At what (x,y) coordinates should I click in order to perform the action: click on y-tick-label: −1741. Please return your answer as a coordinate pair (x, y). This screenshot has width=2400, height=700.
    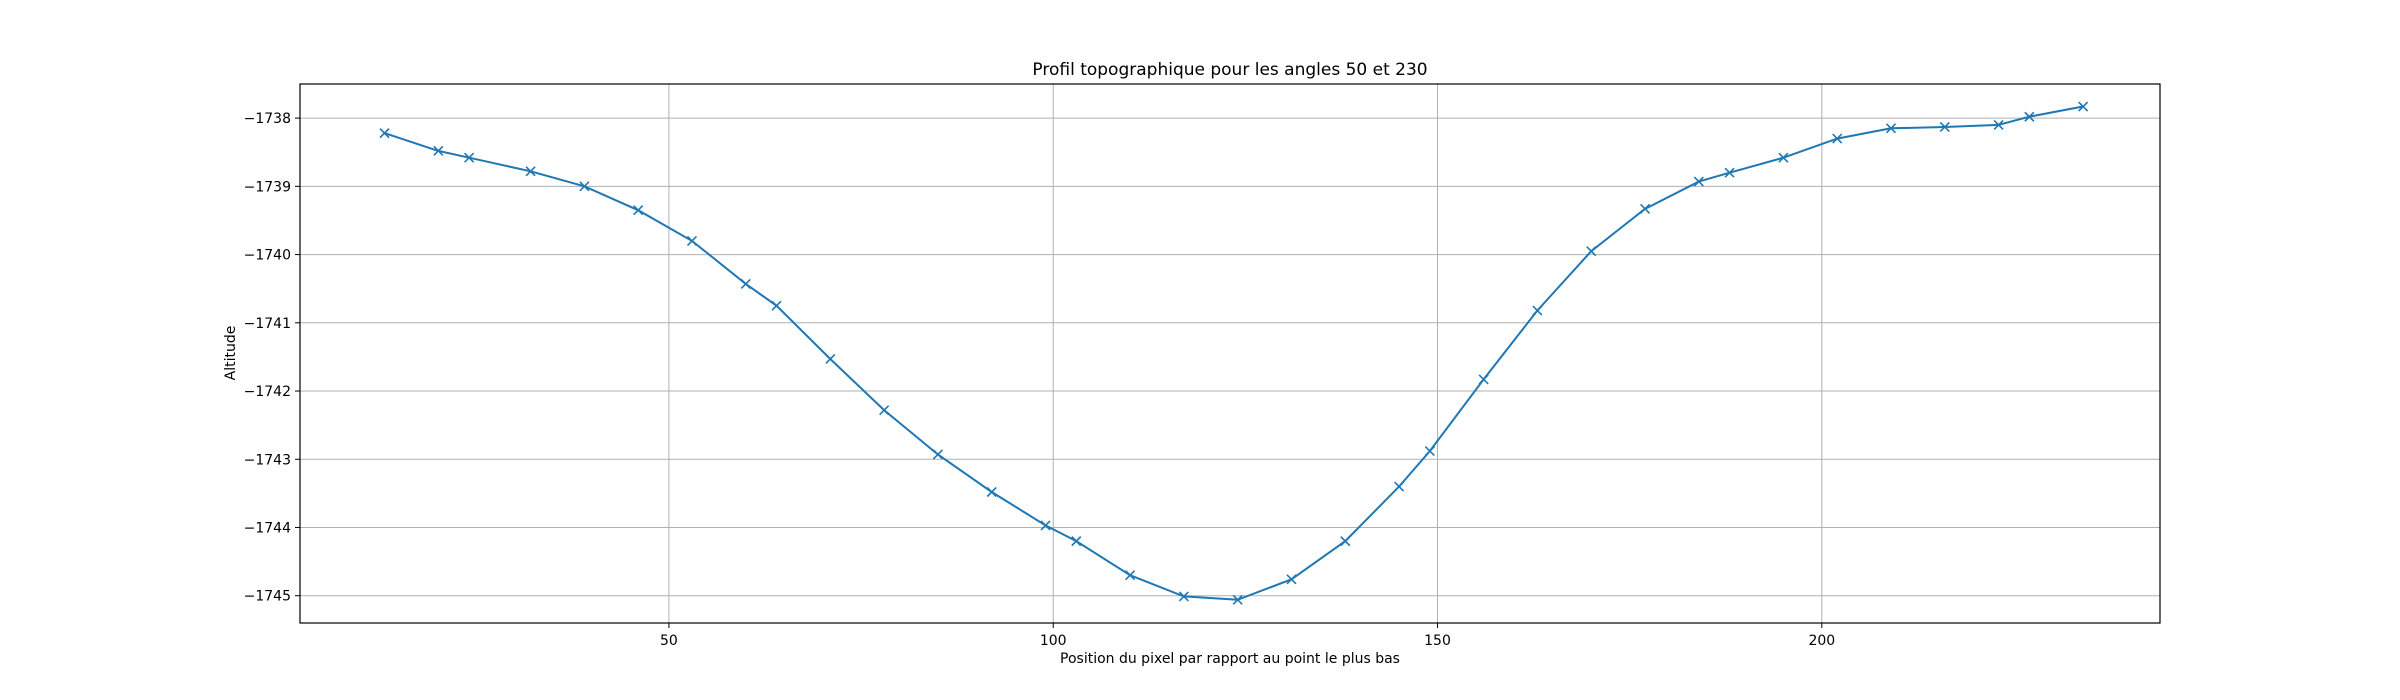
    Looking at the image, I should click on (267, 324).